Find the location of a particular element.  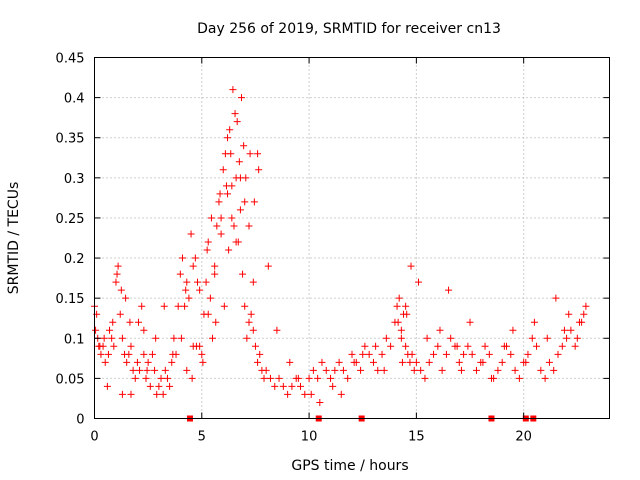

x-tick-label: 20 is located at coordinates (523, 437).